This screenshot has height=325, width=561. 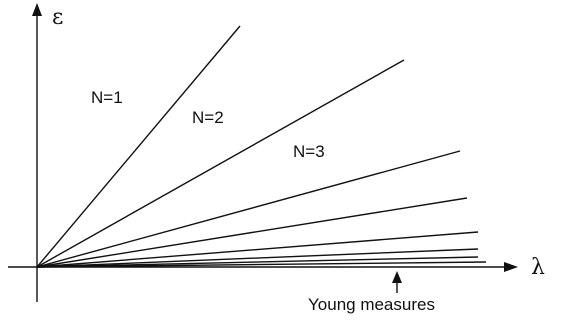 What do you see at coordinates (261, 264) in the screenshot?
I see `ray-n8` at bounding box center [261, 264].